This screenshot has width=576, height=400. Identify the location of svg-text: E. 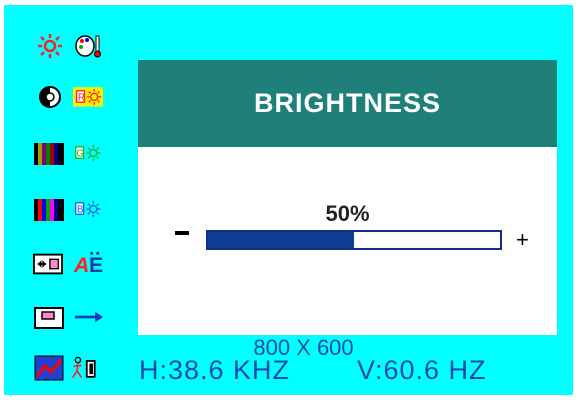
(96, 265).